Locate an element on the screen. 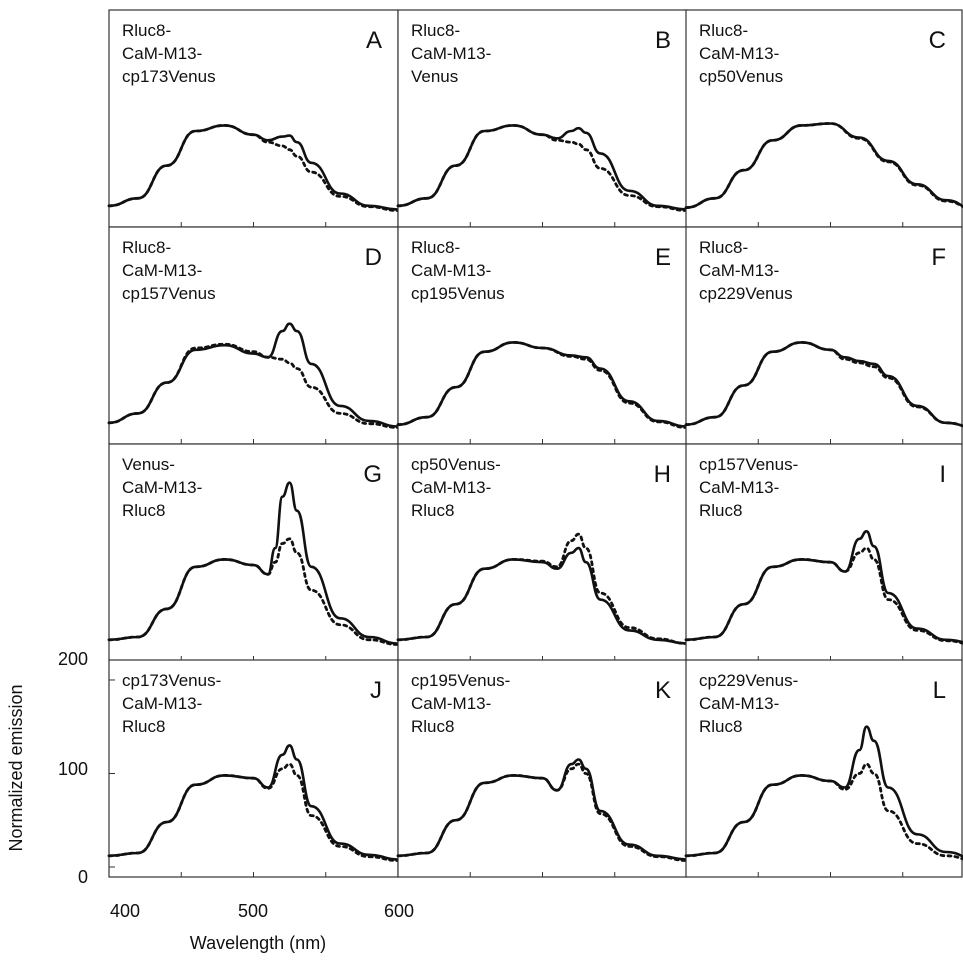  panel-letter: E is located at coordinates (663, 257).